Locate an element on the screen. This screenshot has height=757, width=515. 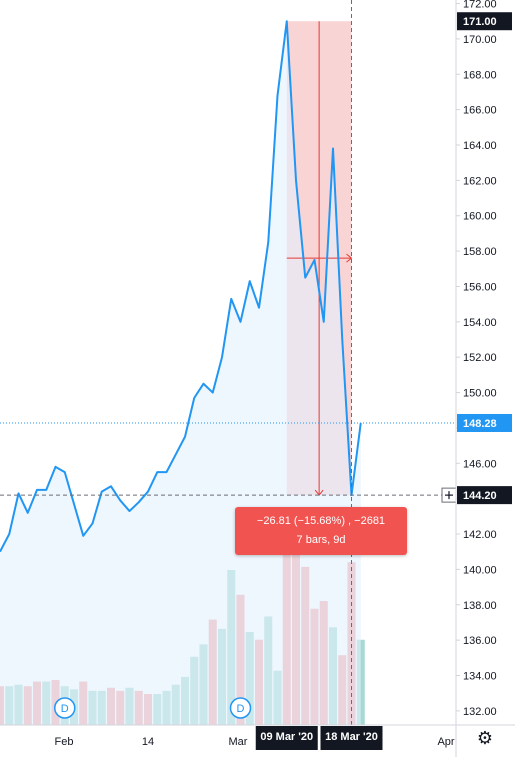
measure-end-date-label: 18 Mar '20 is located at coordinates (351, 738).